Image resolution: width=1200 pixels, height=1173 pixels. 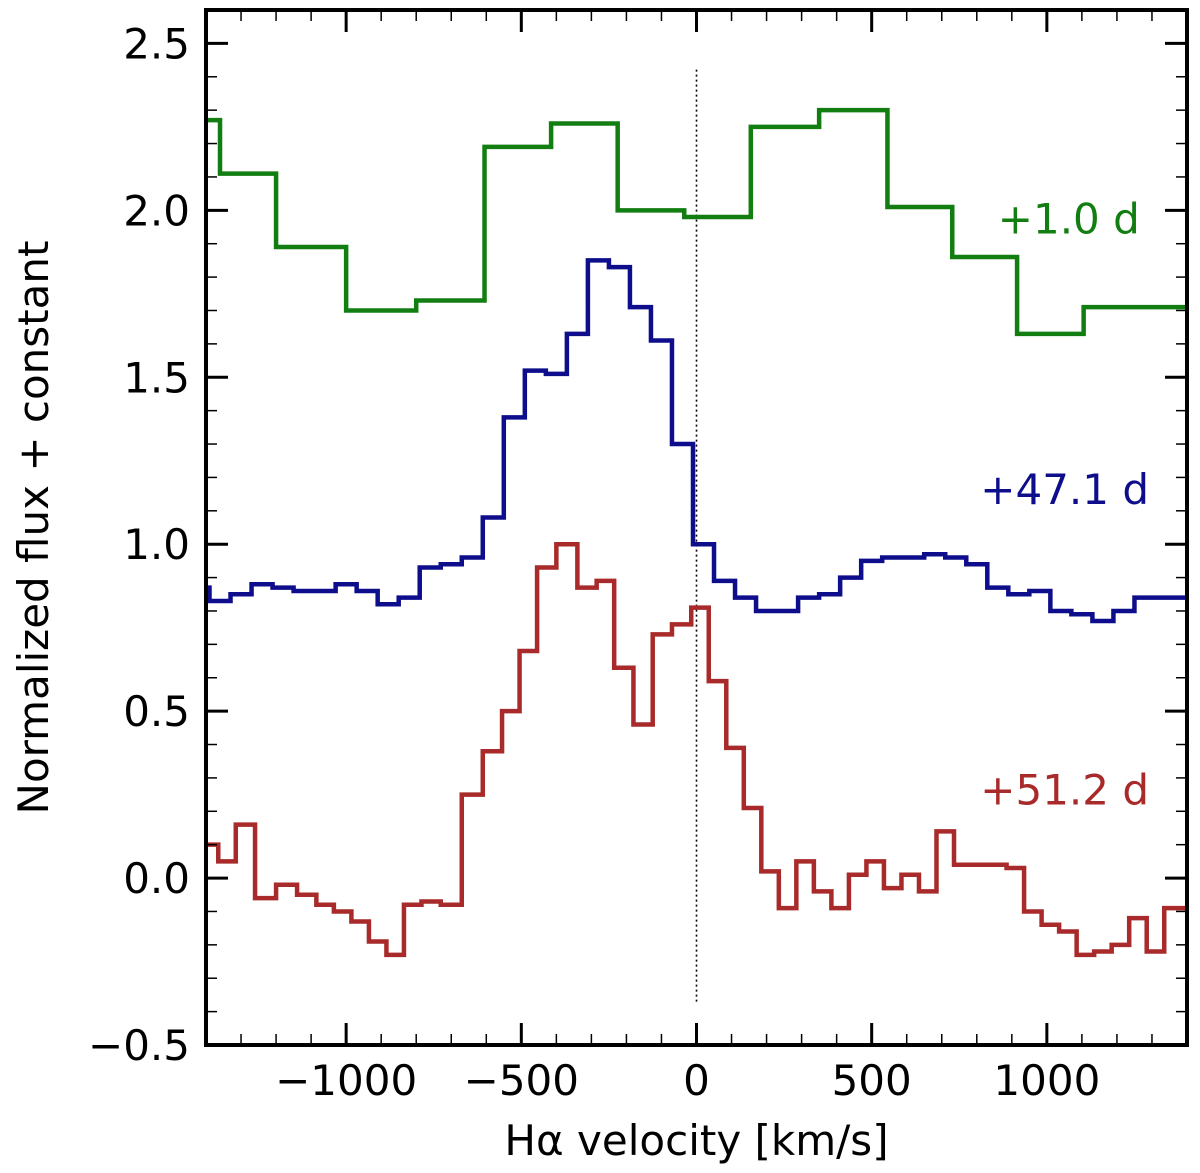 I want to click on y-tick-label: 2.5, so click(x=156, y=43).